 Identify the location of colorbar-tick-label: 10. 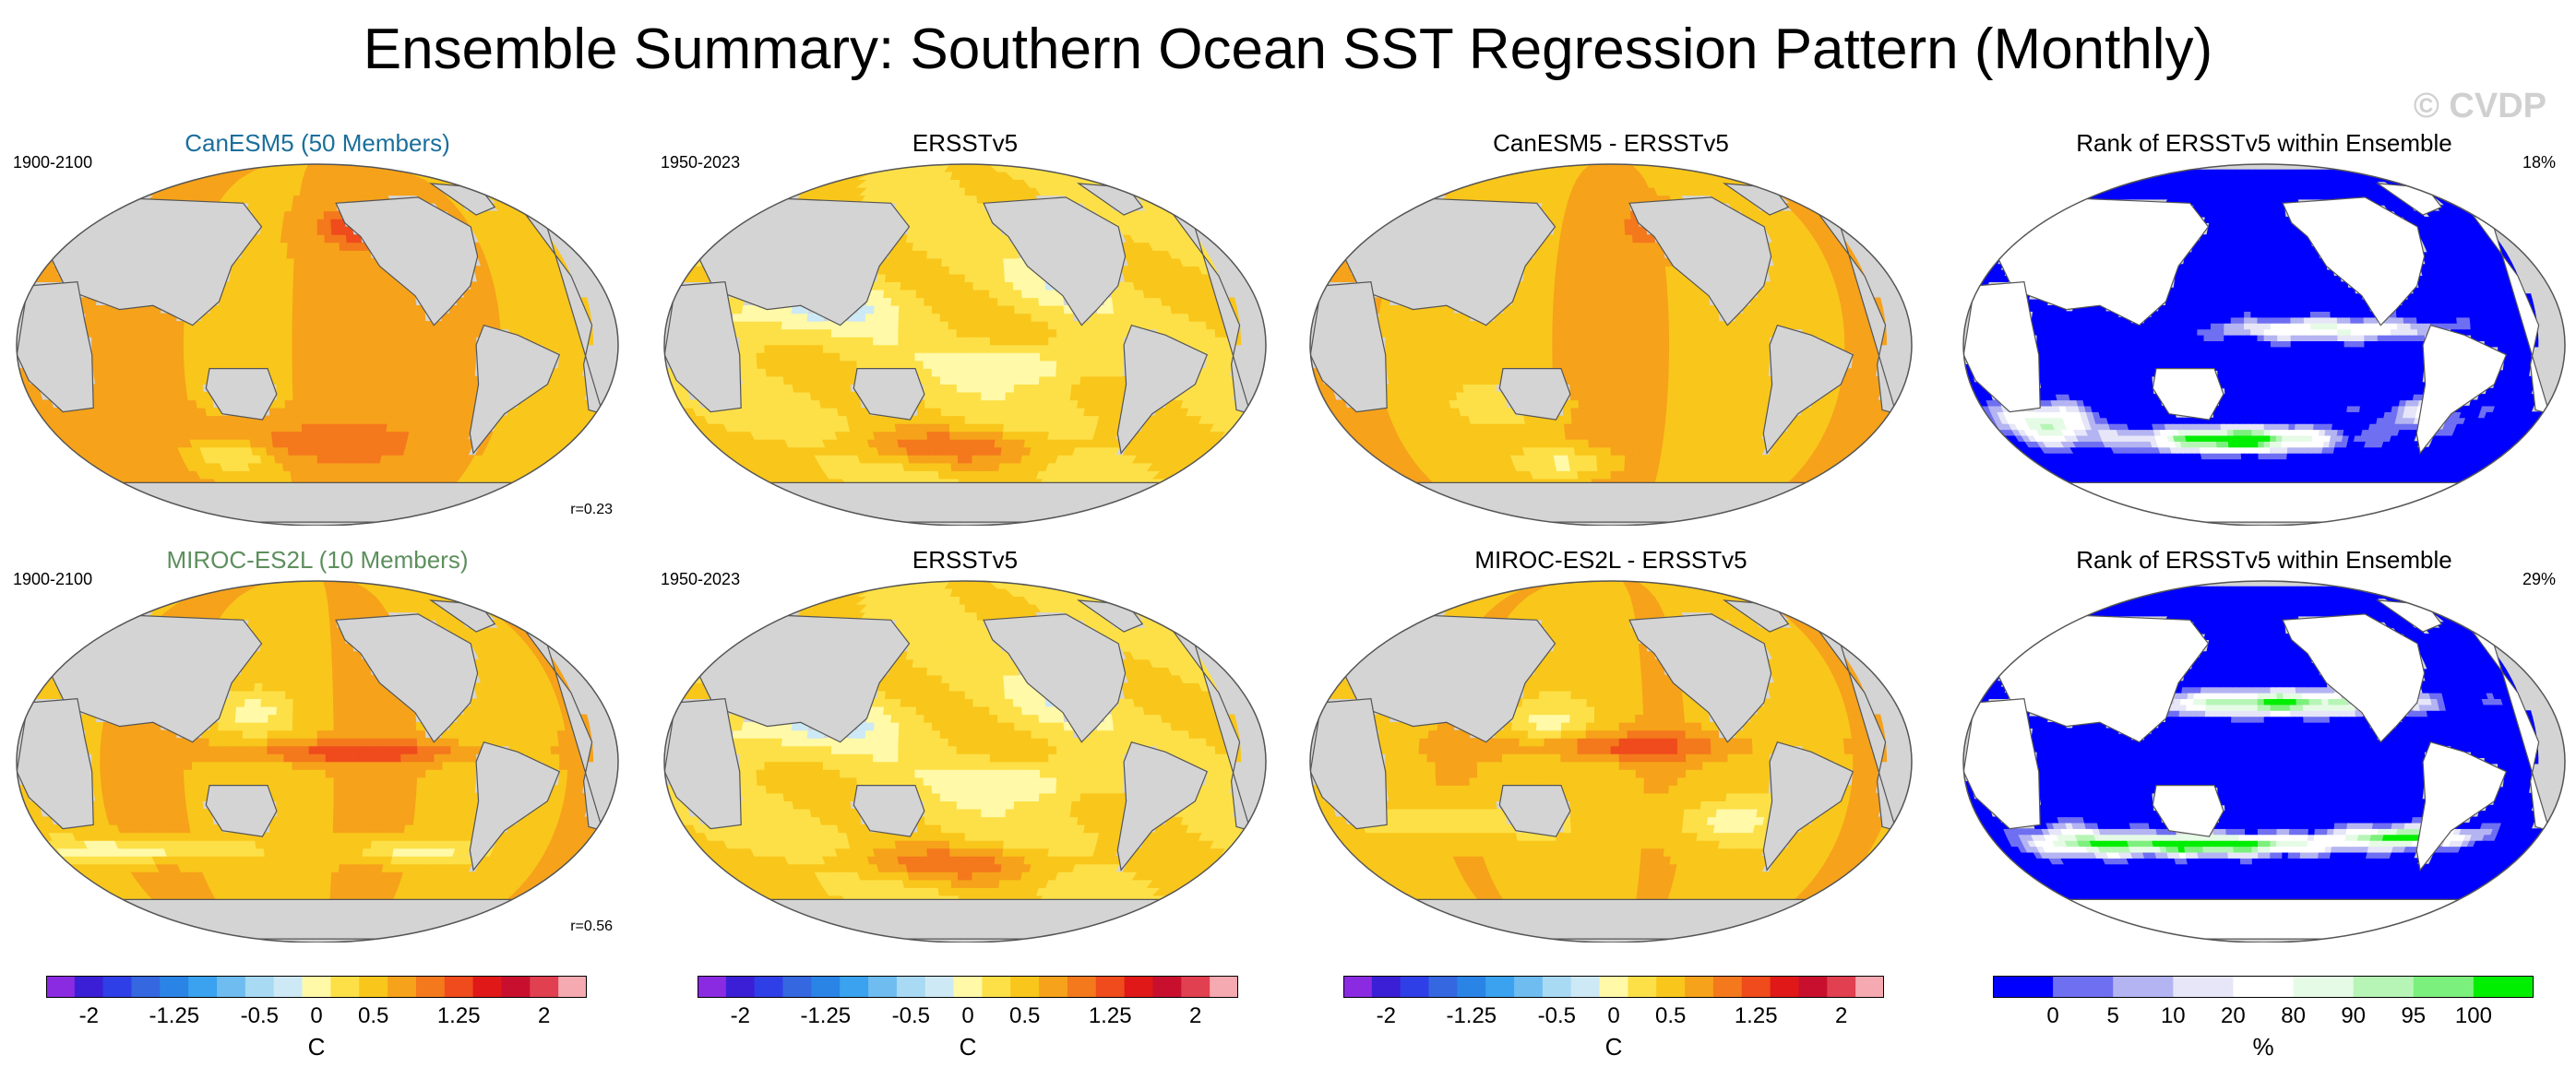
(2173, 1015).